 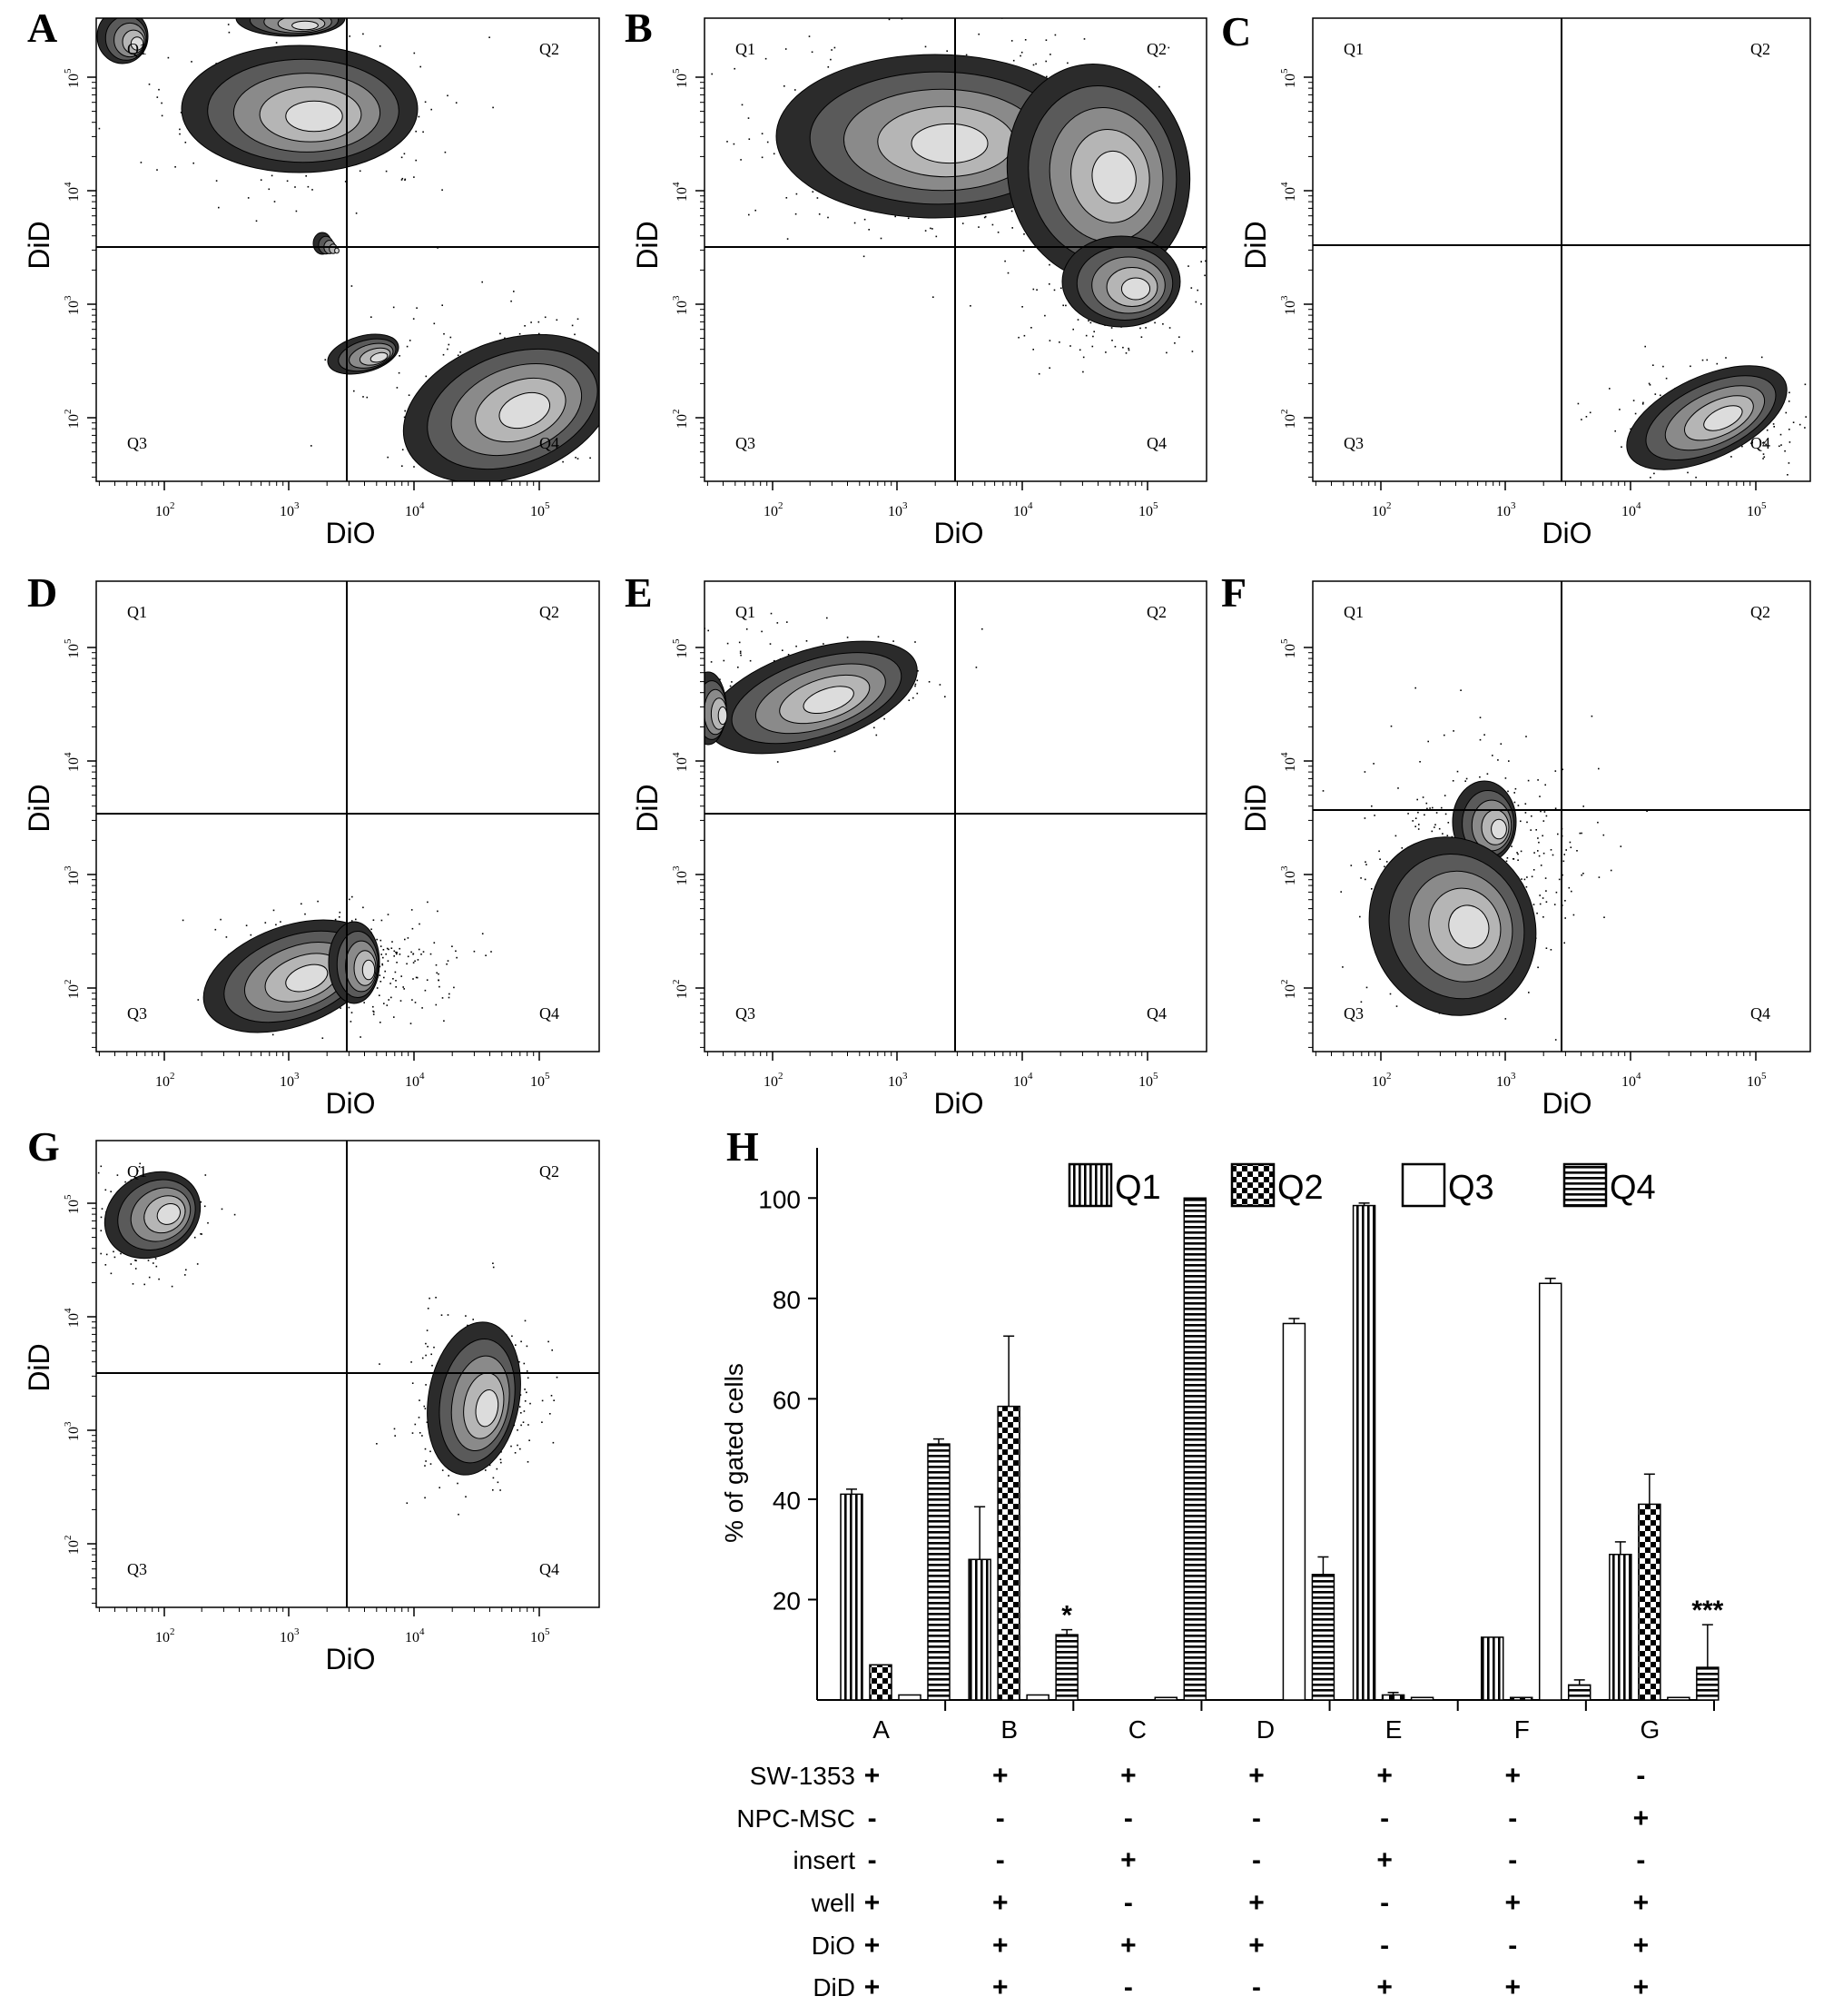 What do you see at coordinates (42, 28) in the screenshot?
I see `panel-label-a: A` at bounding box center [42, 28].